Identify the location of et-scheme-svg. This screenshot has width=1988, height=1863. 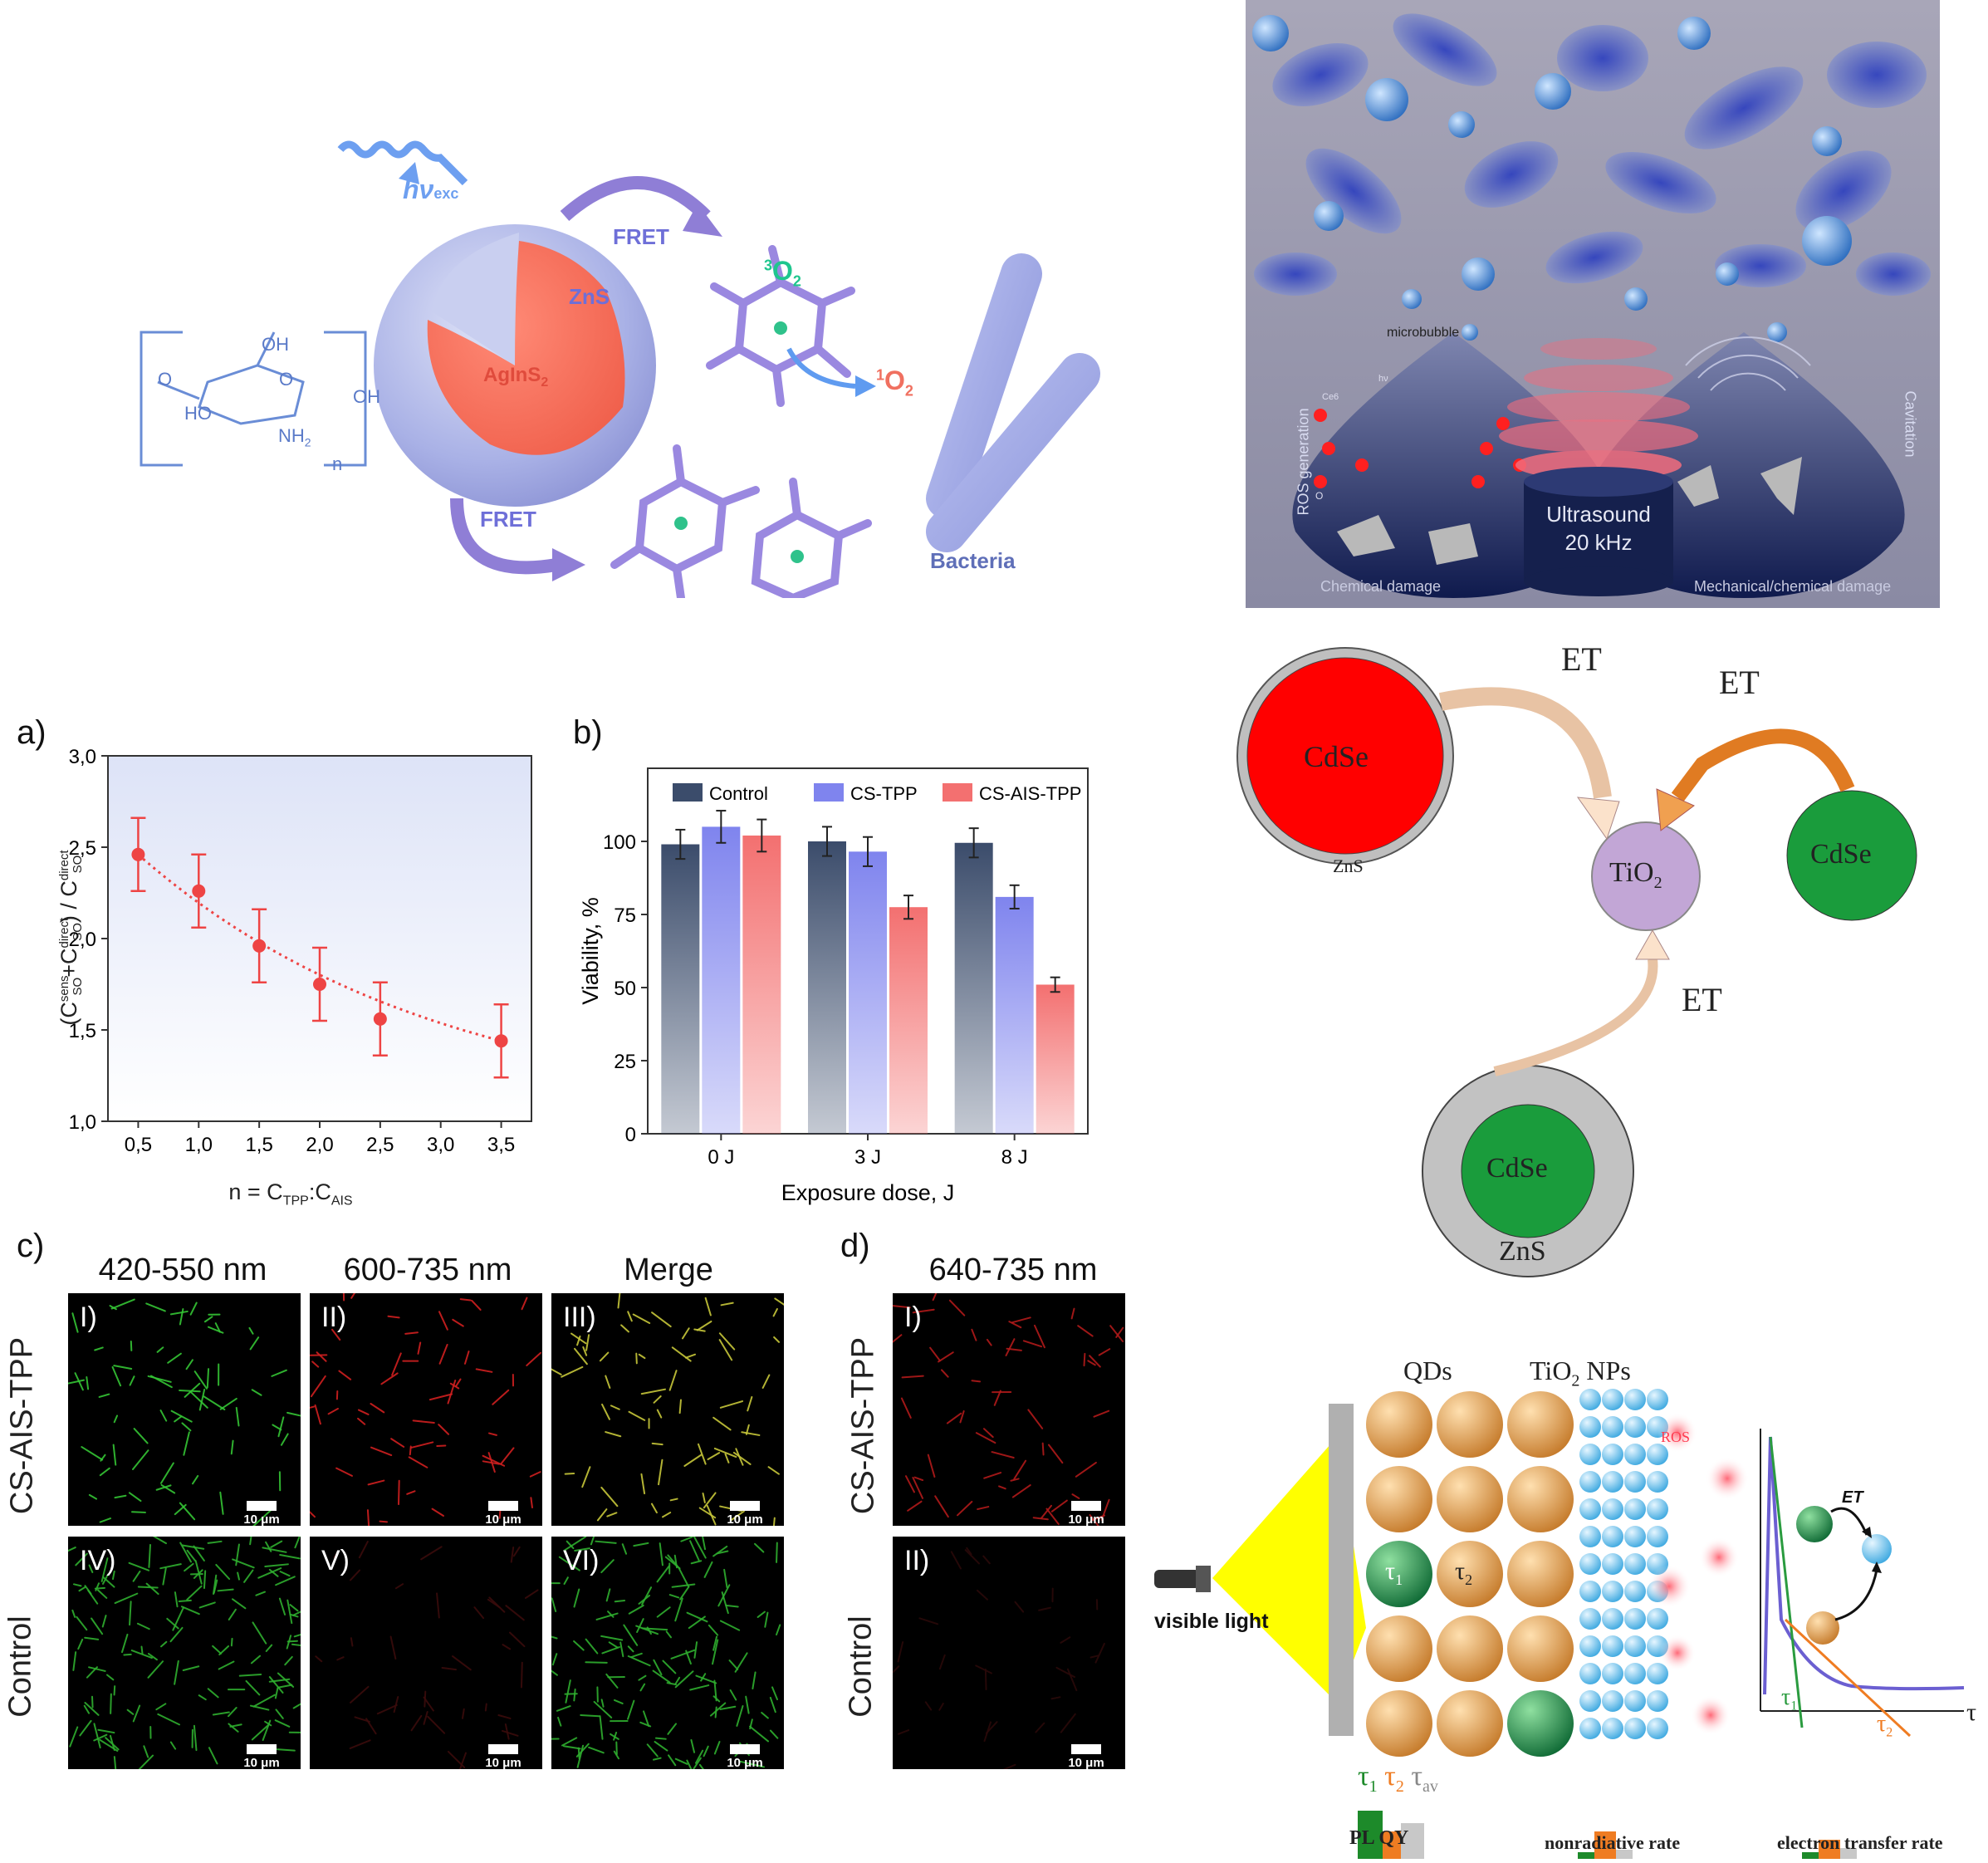
(1602, 955).